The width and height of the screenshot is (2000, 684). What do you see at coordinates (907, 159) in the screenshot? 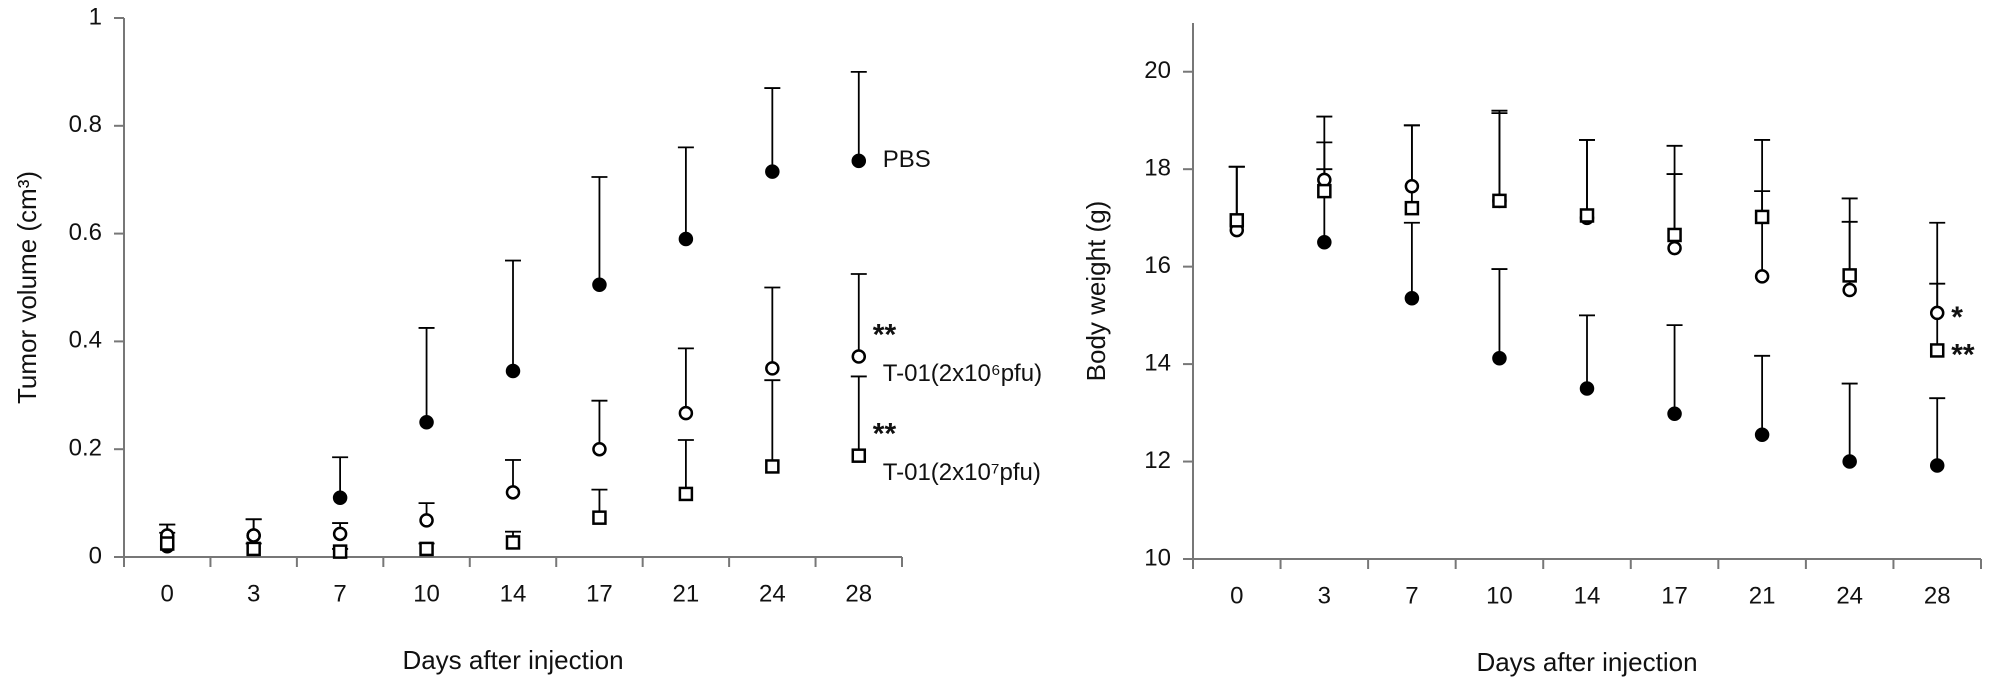
I see `series-label: PBS` at bounding box center [907, 159].